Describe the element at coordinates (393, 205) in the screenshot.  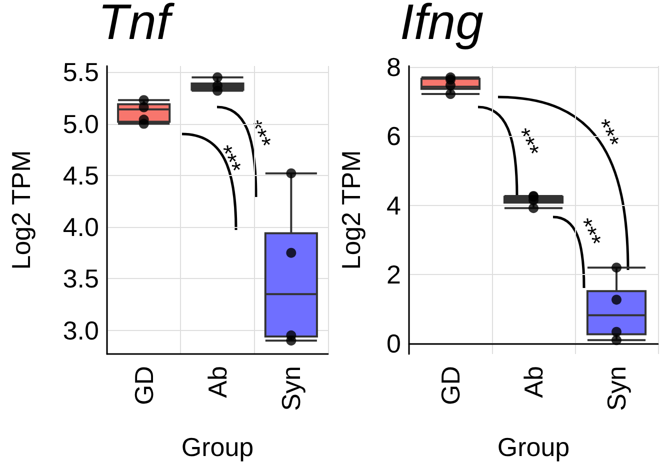
I see `y-tick-label: 4` at that location.